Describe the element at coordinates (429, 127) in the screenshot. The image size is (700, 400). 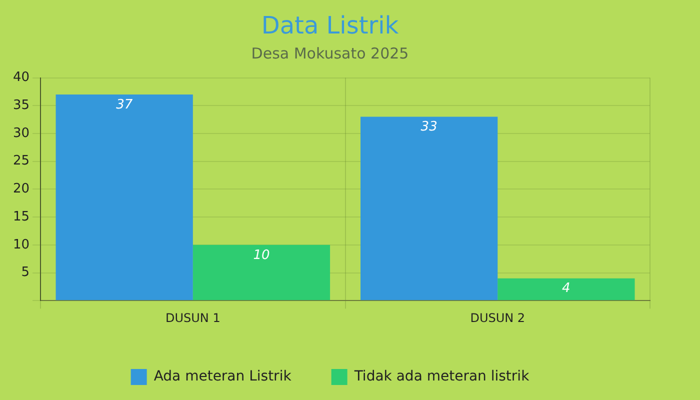
I see `data-label: 33` at that location.